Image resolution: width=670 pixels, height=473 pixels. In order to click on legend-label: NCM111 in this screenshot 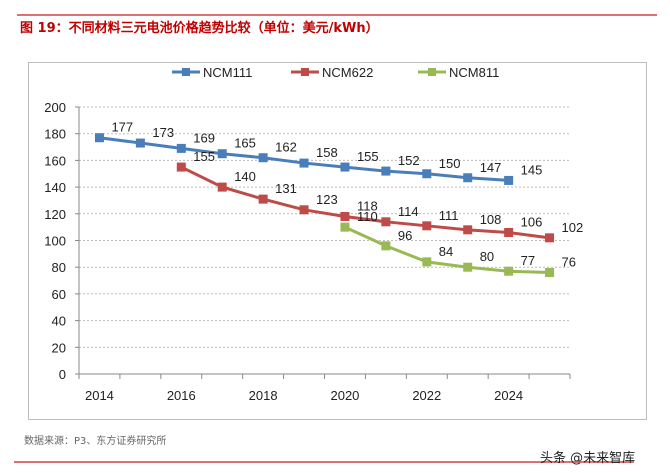, I will do `click(227, 72)`.